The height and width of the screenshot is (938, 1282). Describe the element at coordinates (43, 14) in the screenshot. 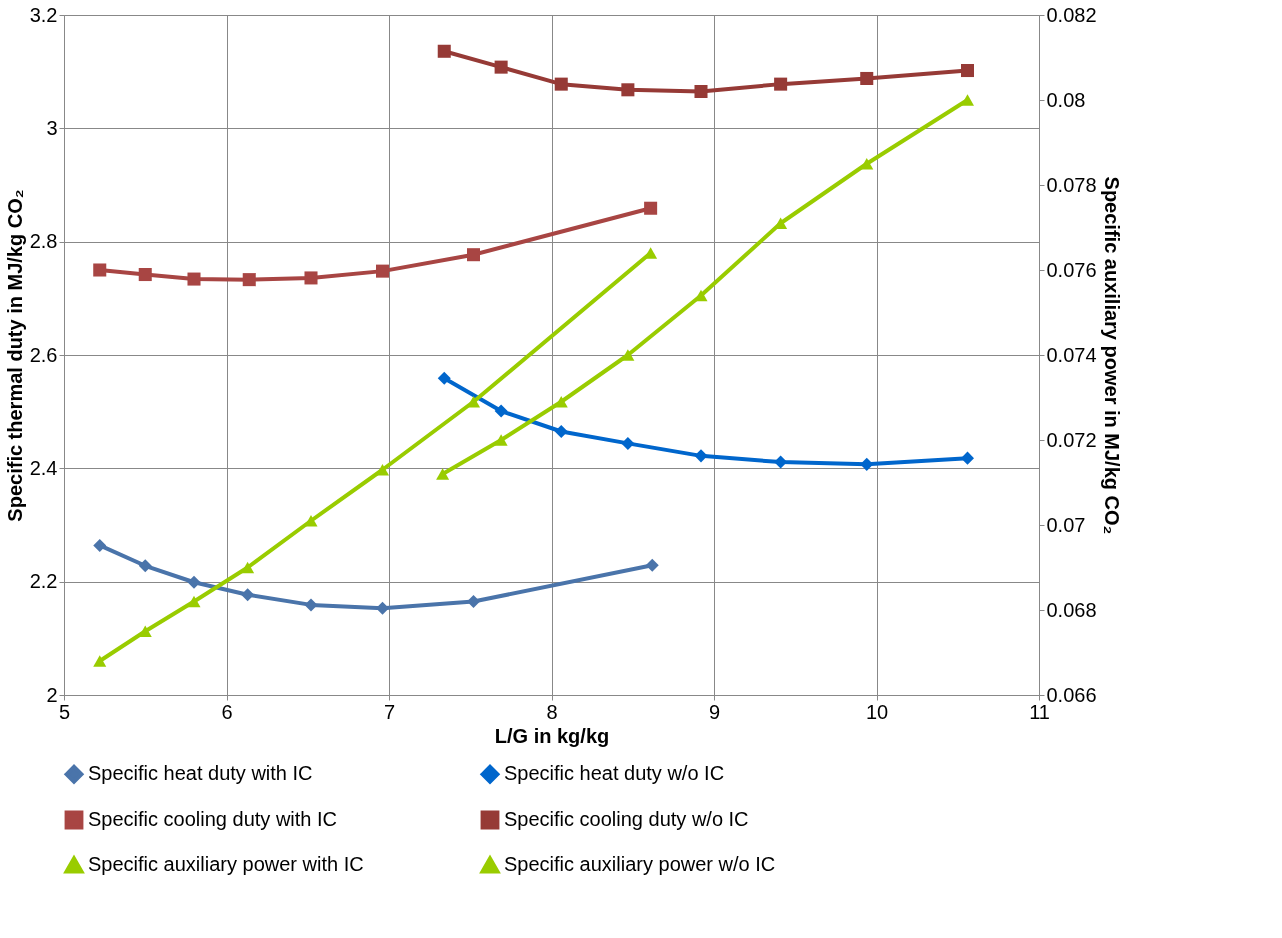

I see `y-tick-label: 3.2` at that location.